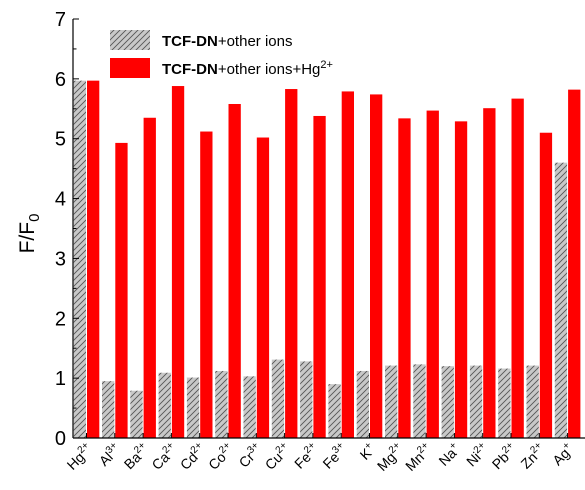 The height and width of the screenshot is (490, 585). What do you see at coordinates (533, 456) in the screenshot?
I see `x-tick-label: Zn2+` at bounding box center [533, 456].